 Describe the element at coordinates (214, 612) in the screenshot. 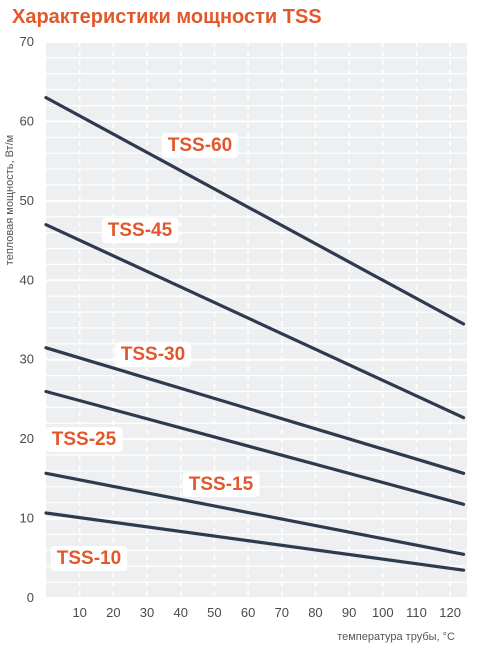

I see `x-tick-label: 50` at that location.